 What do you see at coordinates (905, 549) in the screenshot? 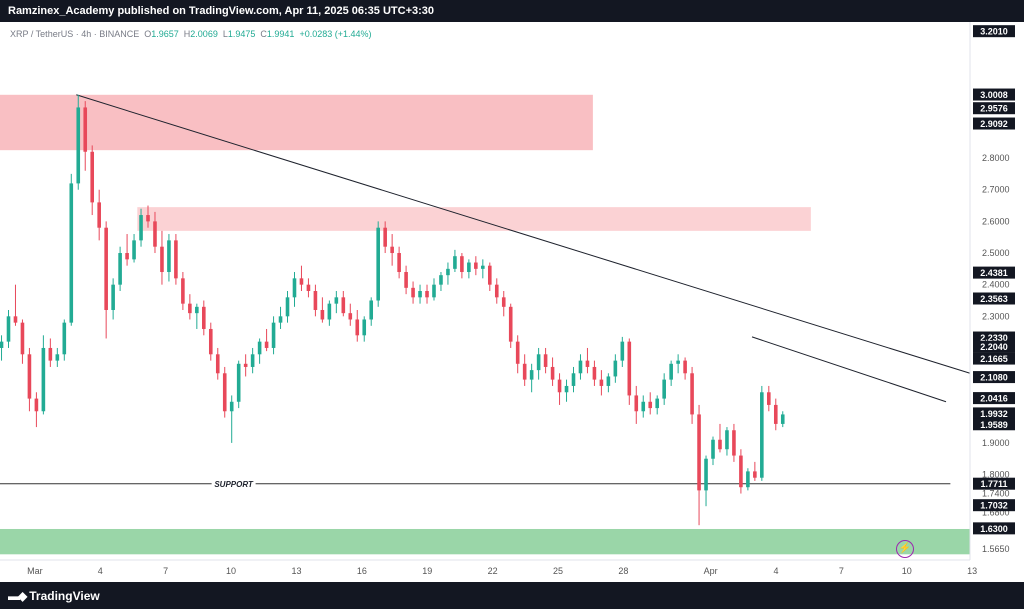
I see `lightning-icon: ⚡` at bounding box center [905, 549].